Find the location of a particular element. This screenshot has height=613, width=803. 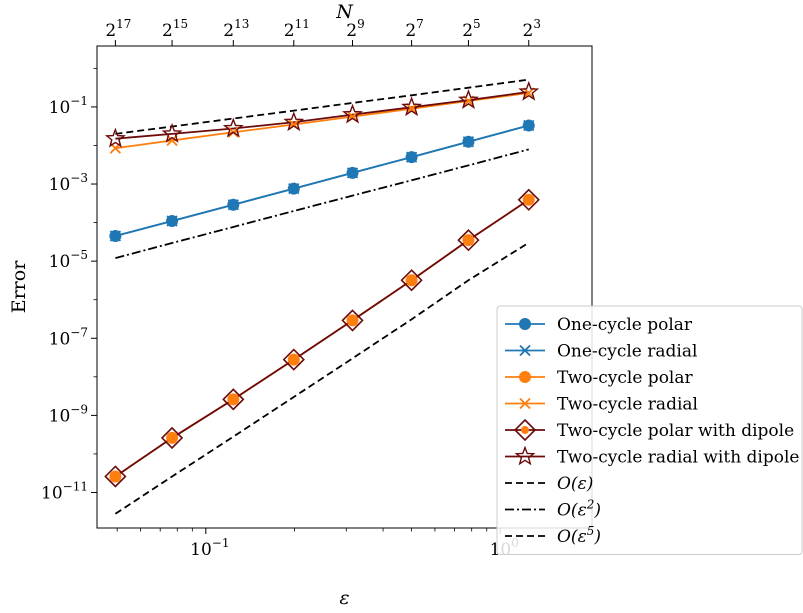

y-tick-label: 10⁻¹¹ is located at coordinates (64, 491).